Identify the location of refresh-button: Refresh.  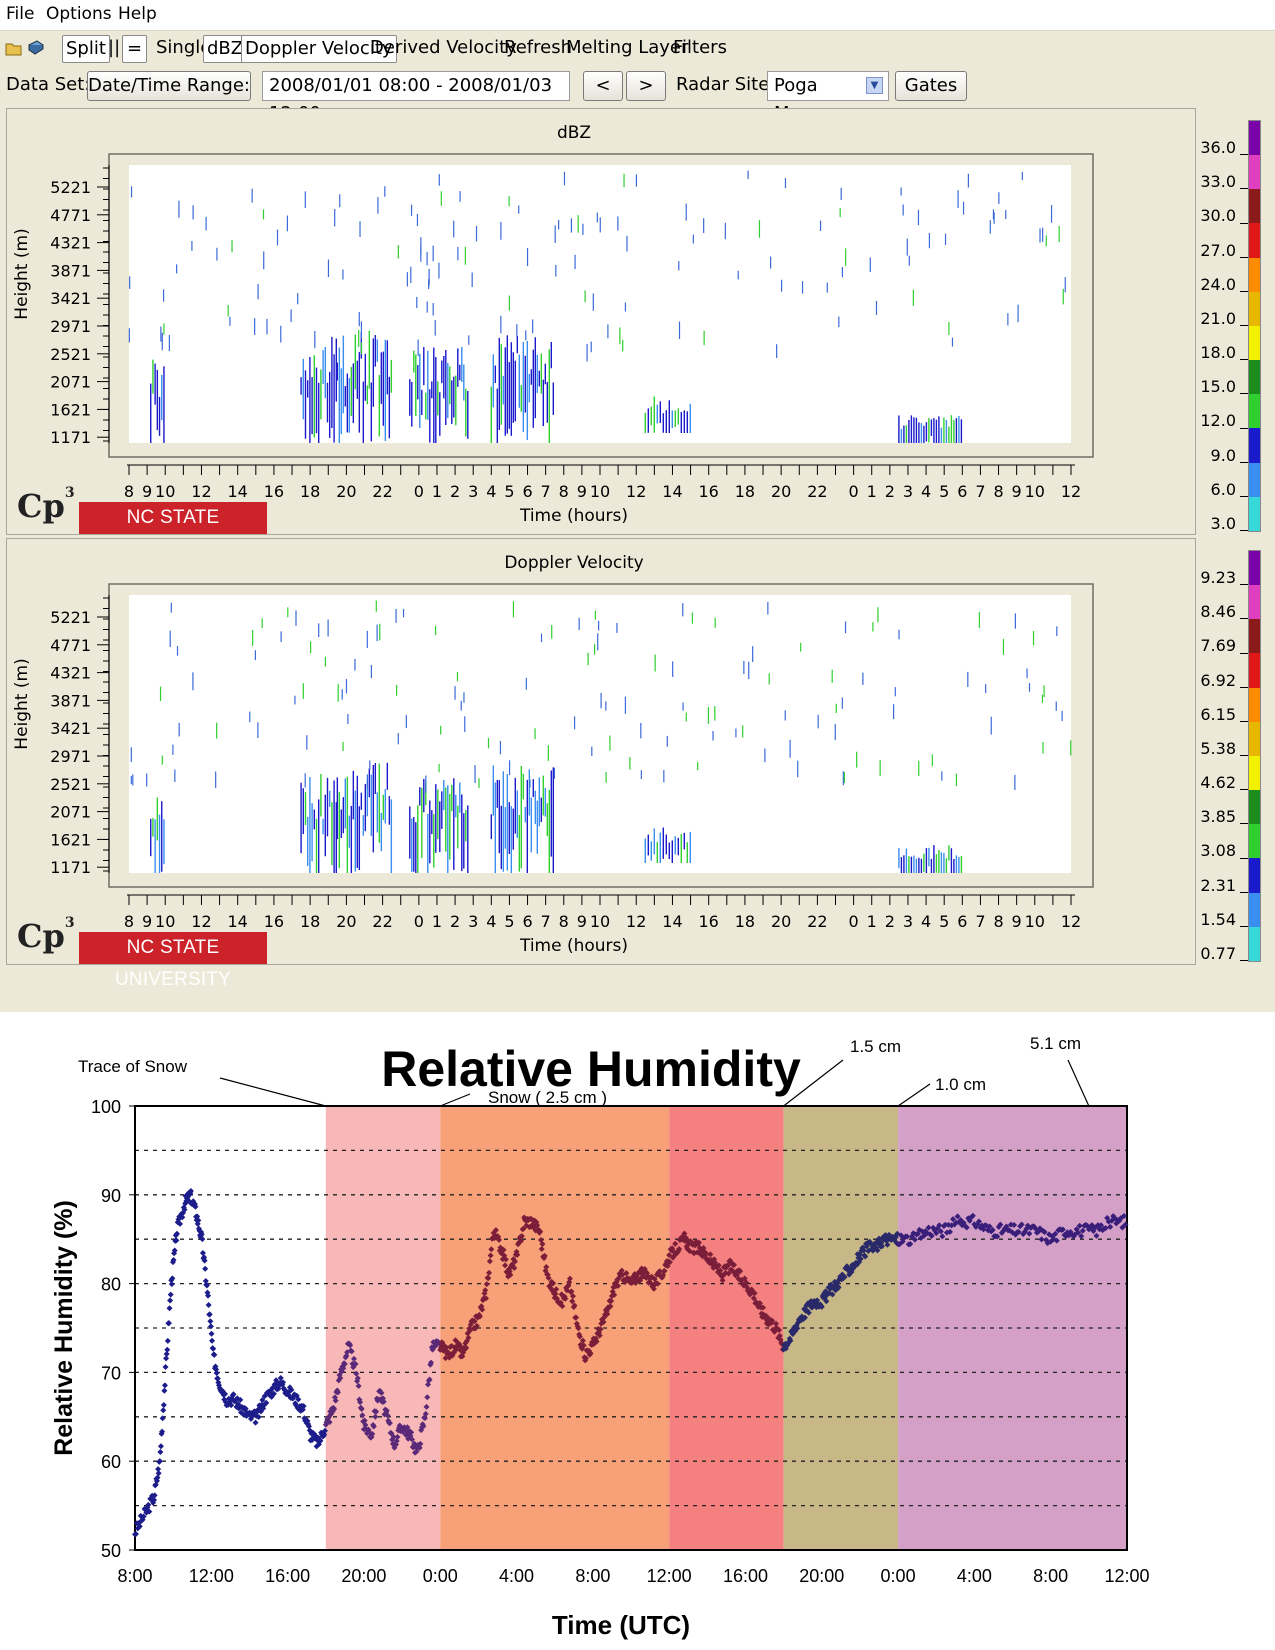
(538, 47).